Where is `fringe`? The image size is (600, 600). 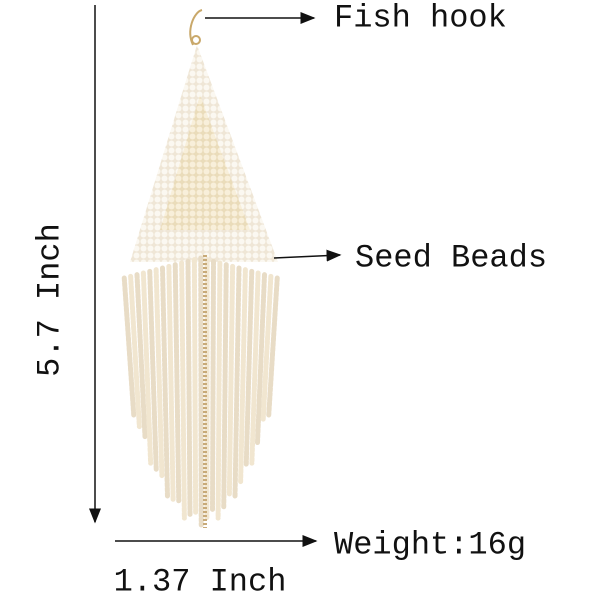
fringe is located at coordinates (200, 391).